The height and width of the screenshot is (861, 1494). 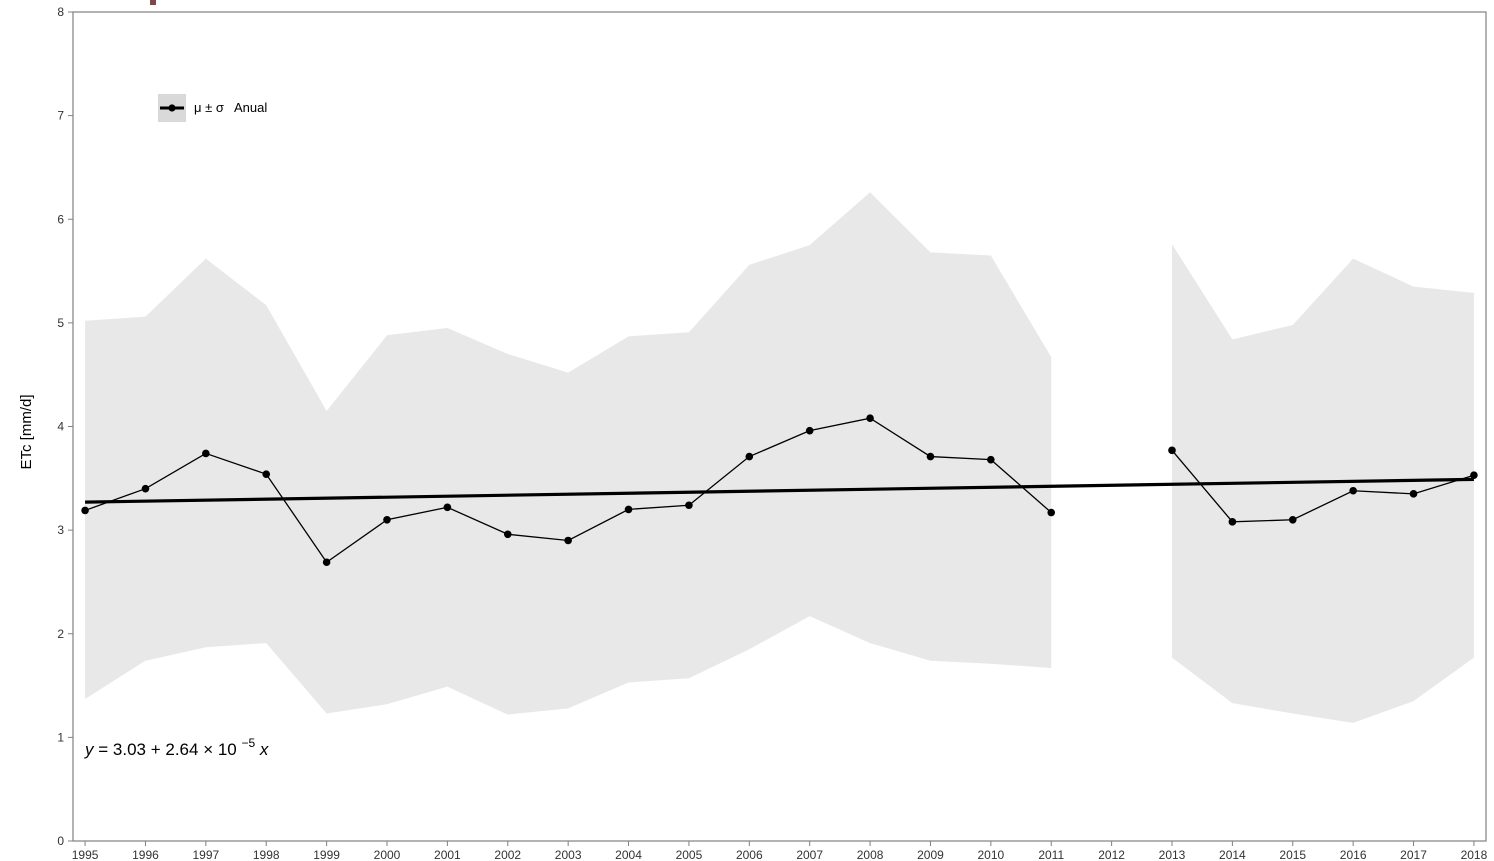 I want to click on x-tick-label-1996: 1996, so click(x=145, y=854).